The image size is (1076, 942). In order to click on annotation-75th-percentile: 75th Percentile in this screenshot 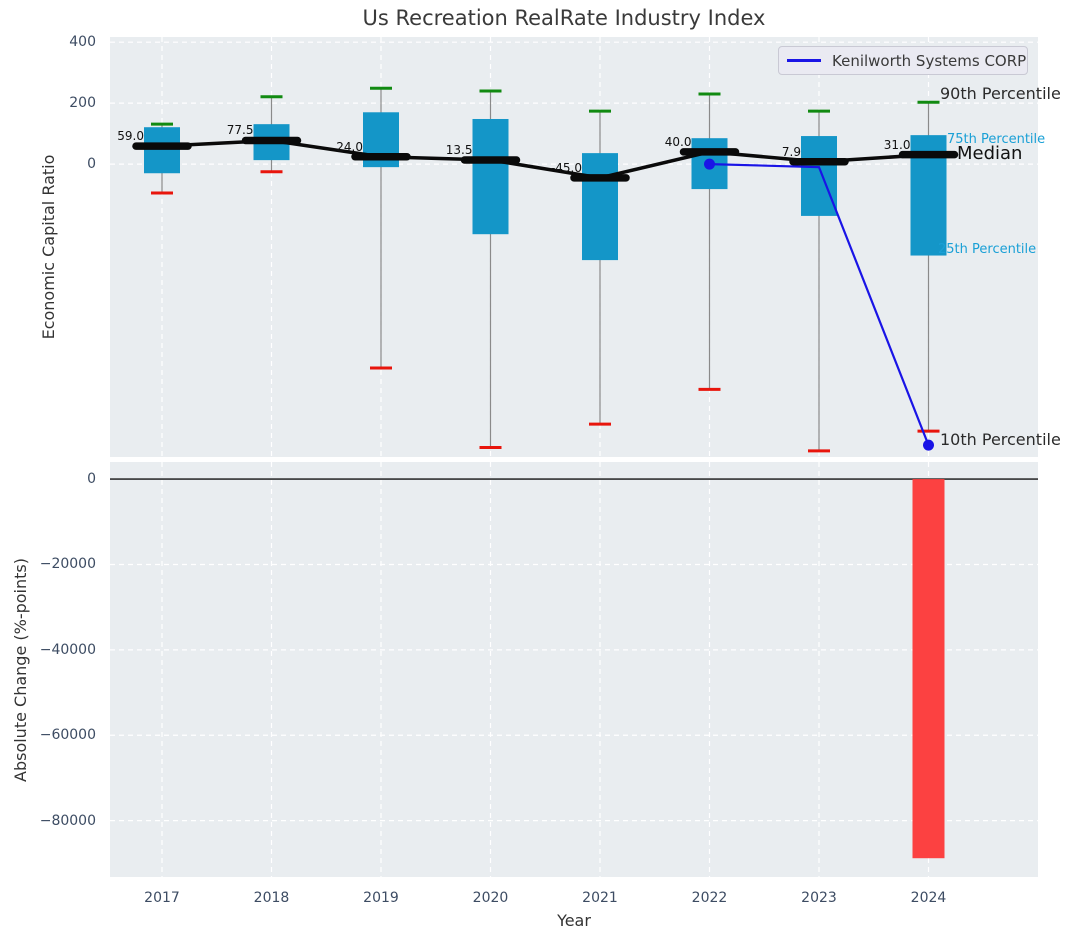, I will do `click(996, 139)`.